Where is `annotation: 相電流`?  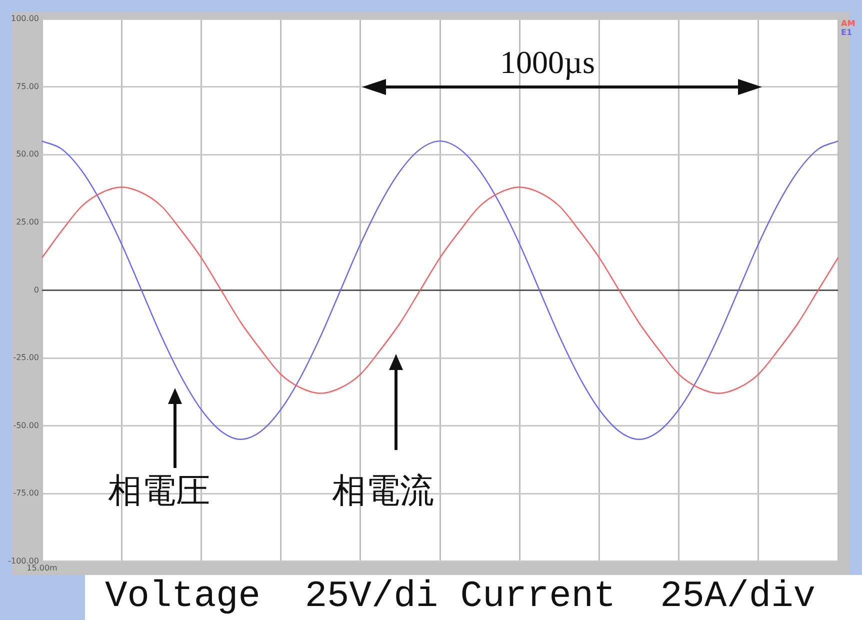 annotation: 相電流 is located at coordinates (383, 491).